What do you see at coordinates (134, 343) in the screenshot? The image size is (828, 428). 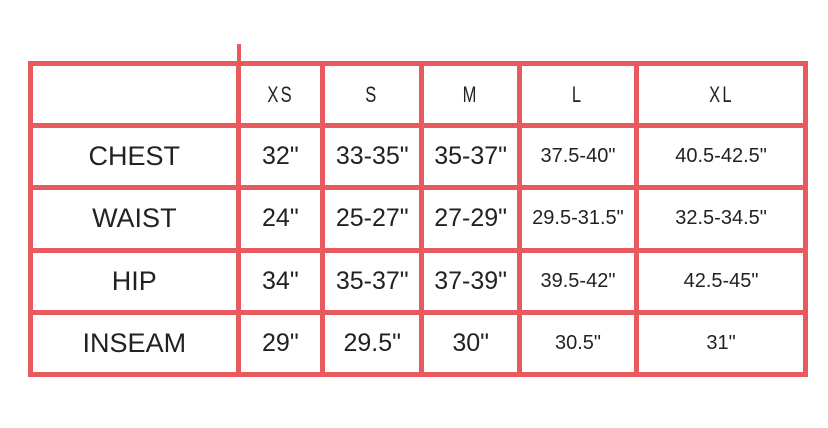 I see `row-label-inseam: INSEAM` at bounding box center [134, 343].